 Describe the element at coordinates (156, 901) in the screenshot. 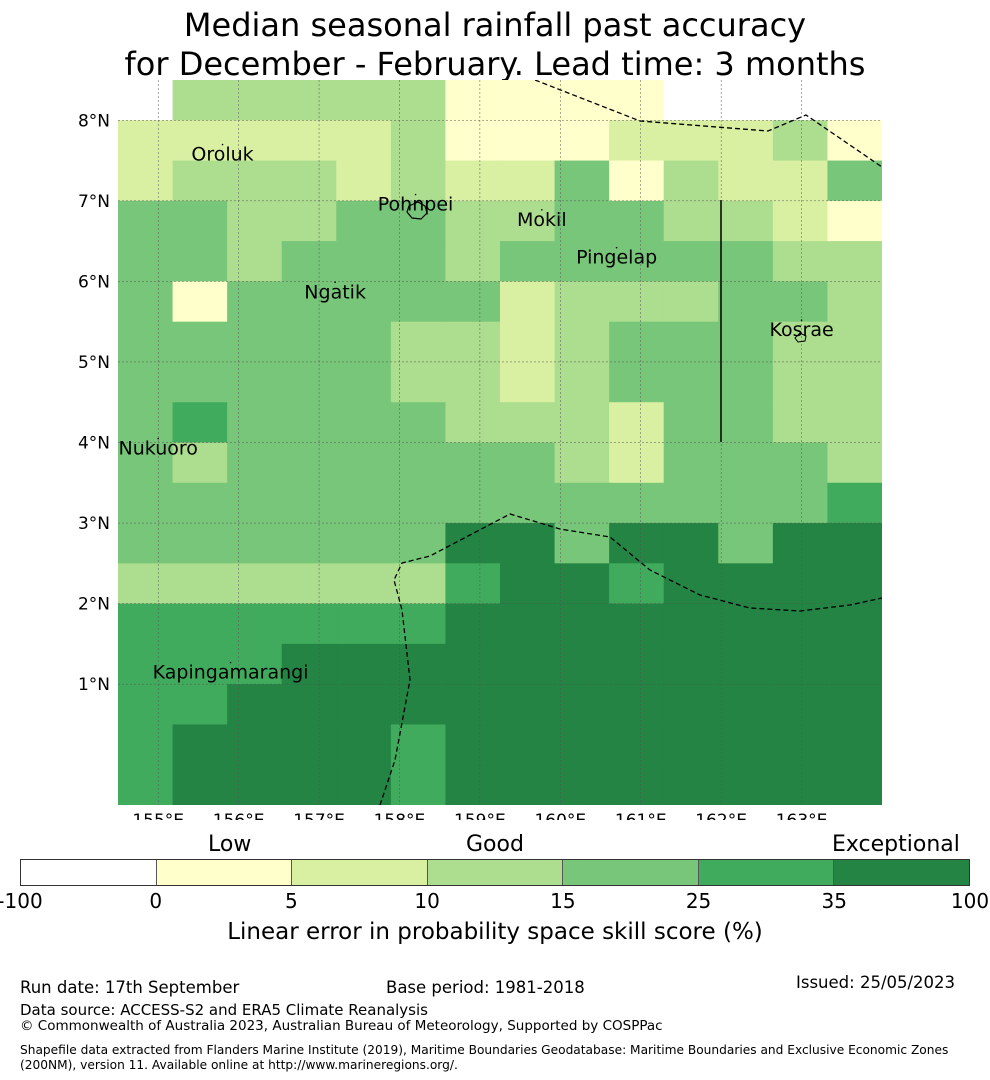

I see `colorbar-tick-label: 0` at that location.